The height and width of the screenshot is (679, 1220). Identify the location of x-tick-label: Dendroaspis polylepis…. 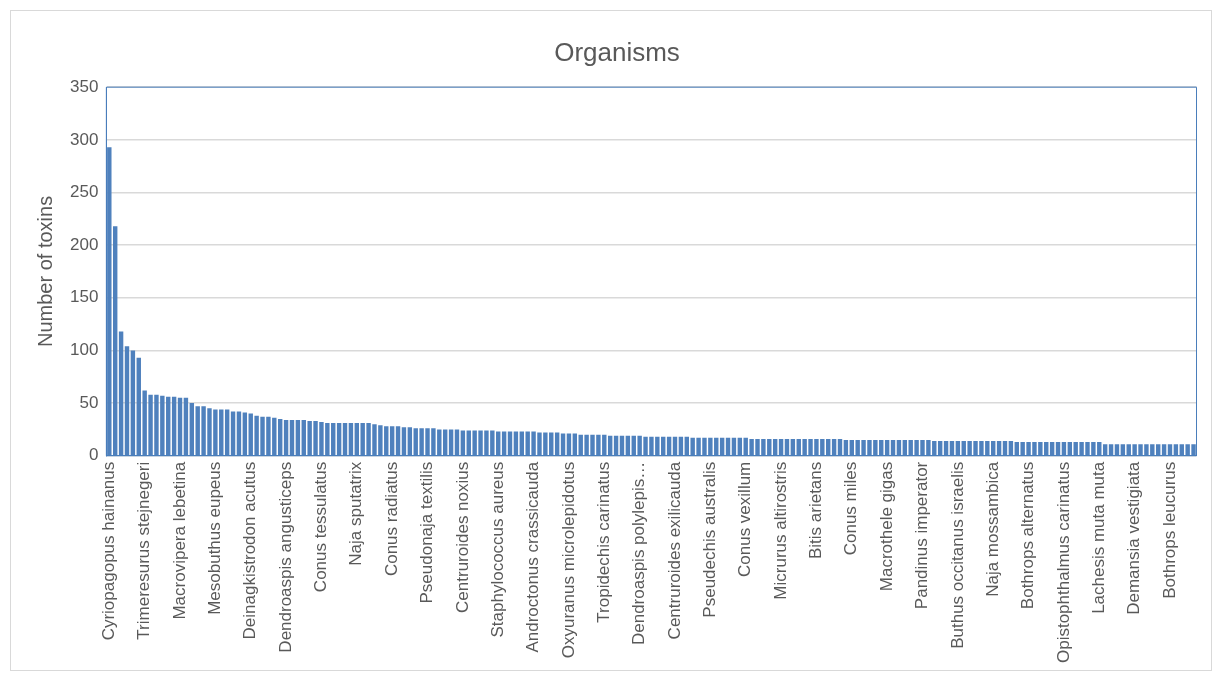
(639, 553).